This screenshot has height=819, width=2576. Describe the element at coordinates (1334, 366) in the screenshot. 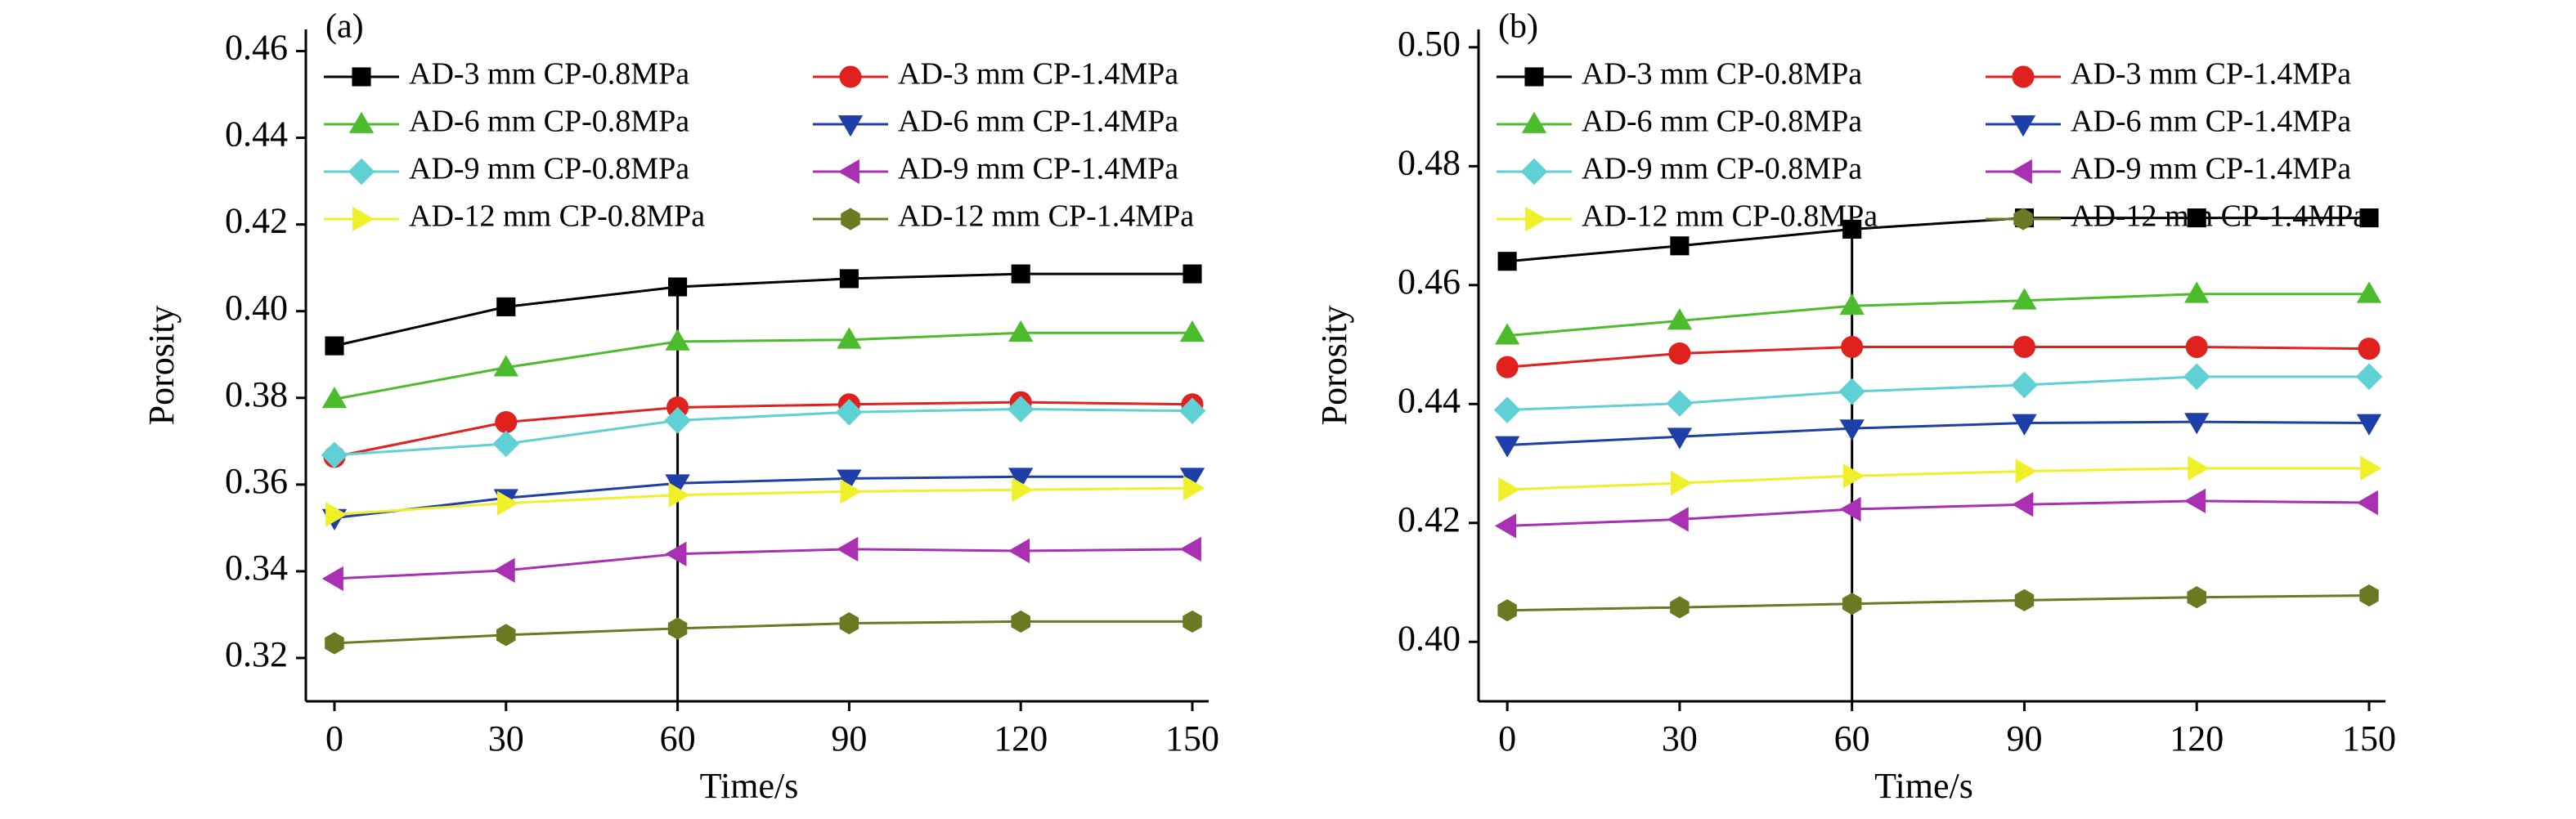

I see `y-axis-title: Porosity` at that location.